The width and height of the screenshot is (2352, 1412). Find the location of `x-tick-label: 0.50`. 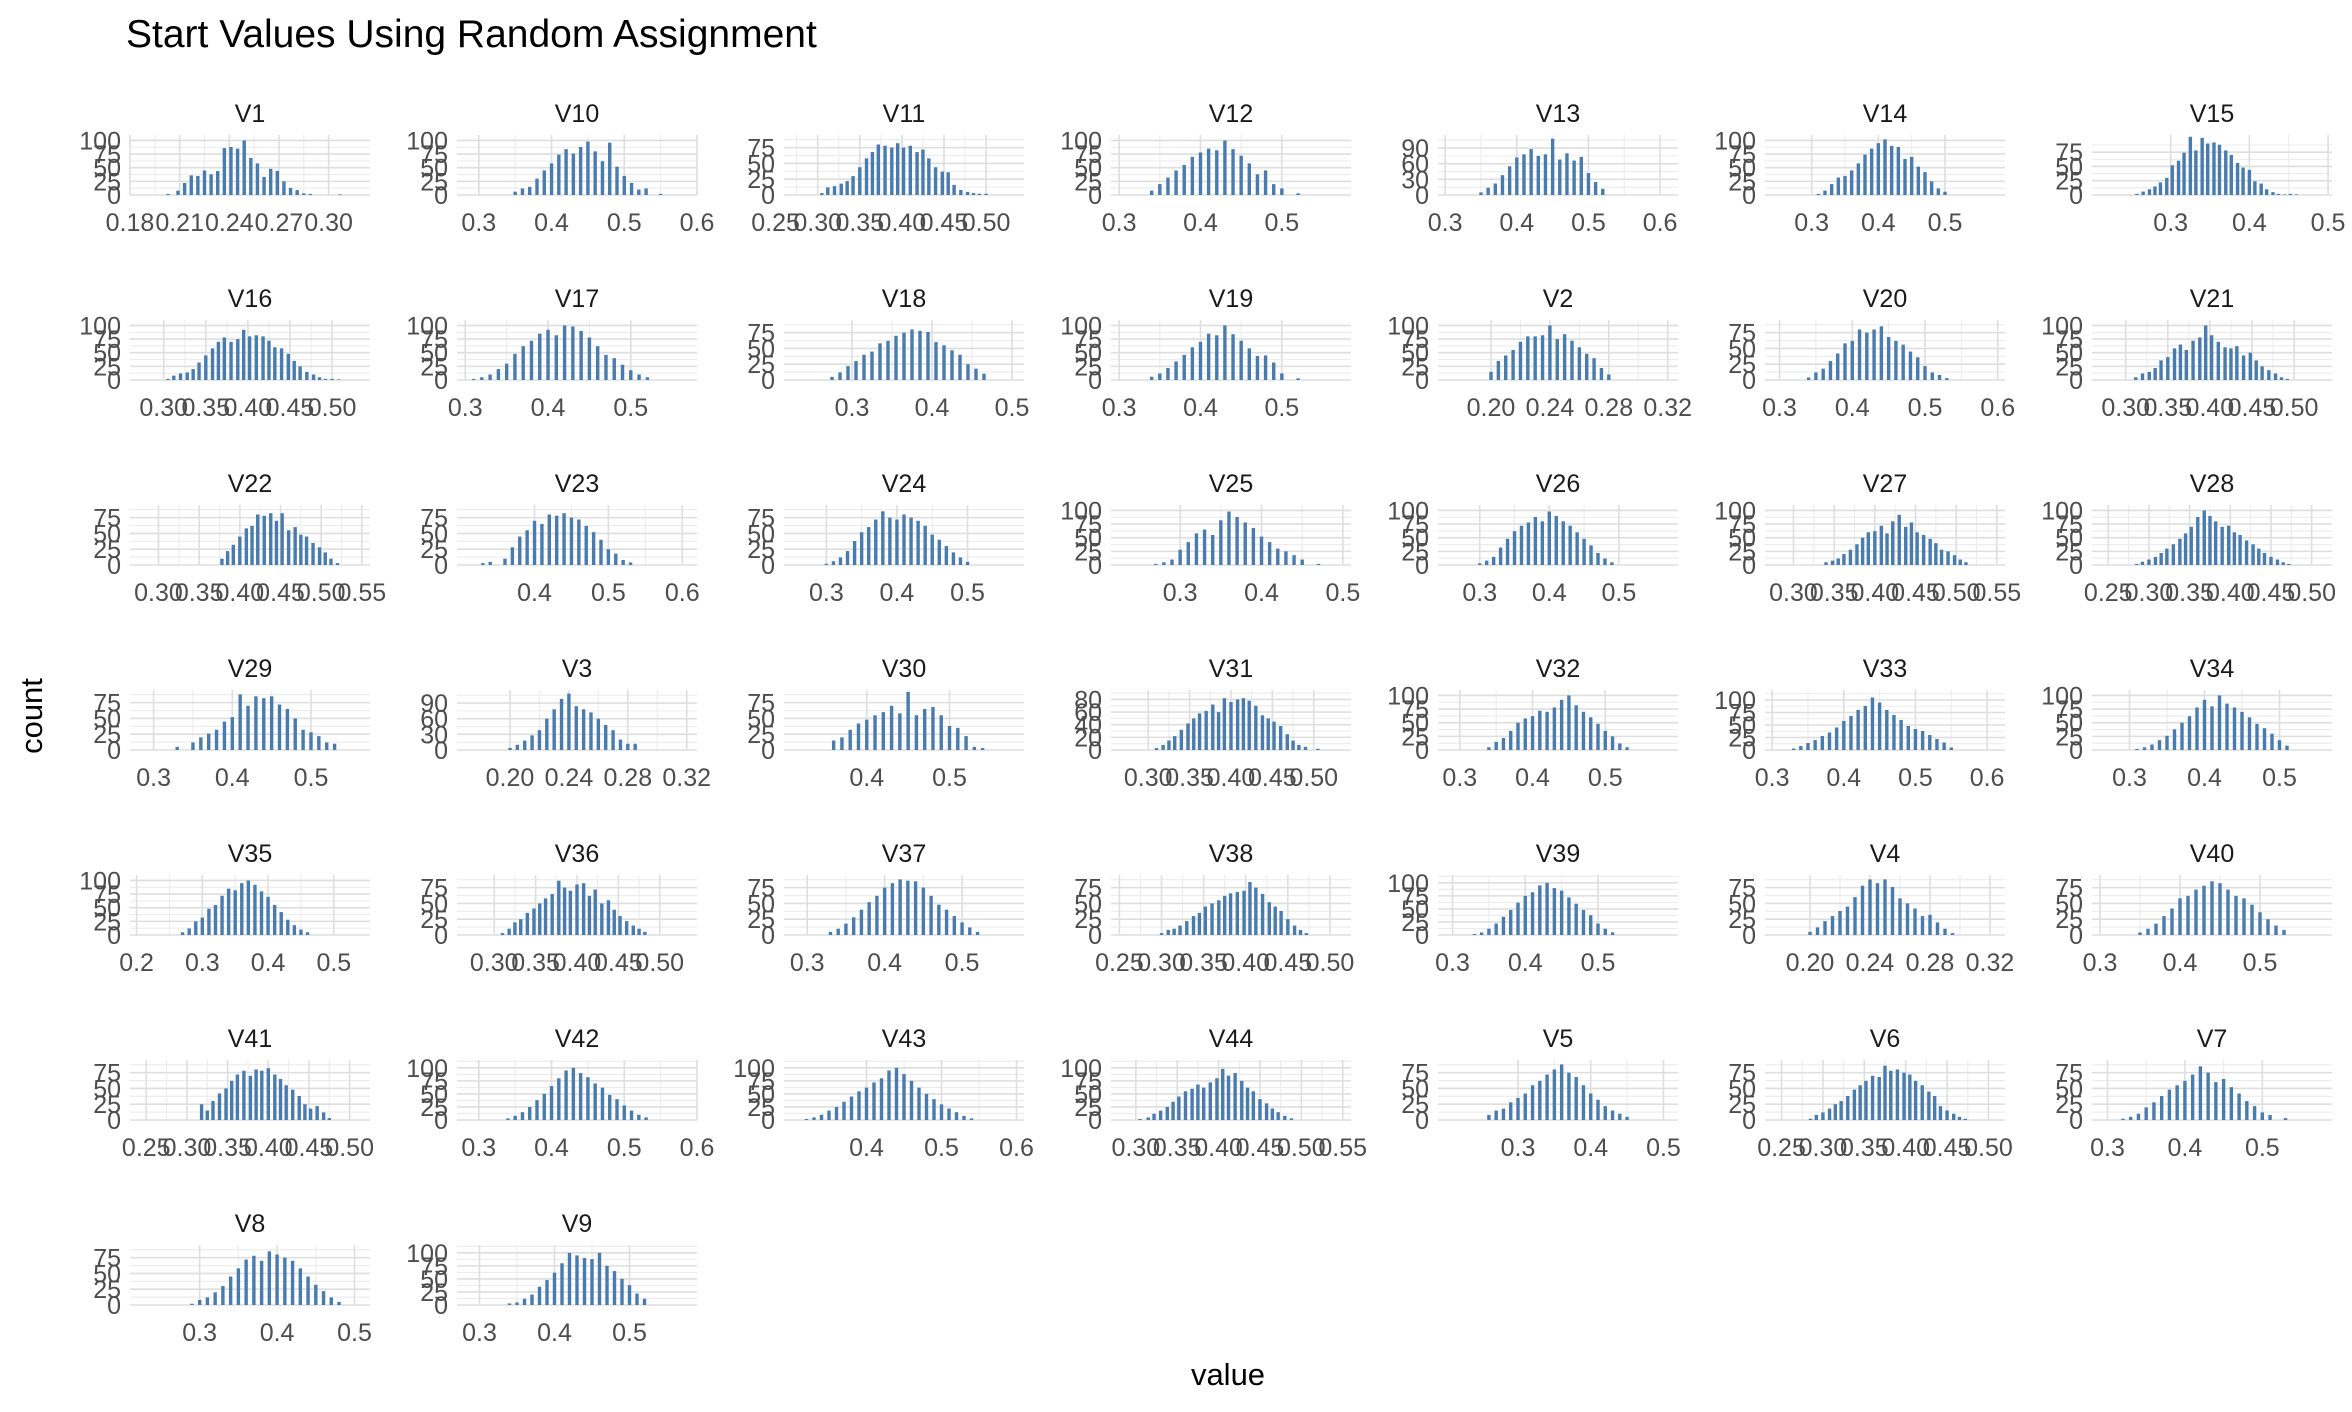

x-tick-label: 0.50 is located at coordinates (1301, 1148).